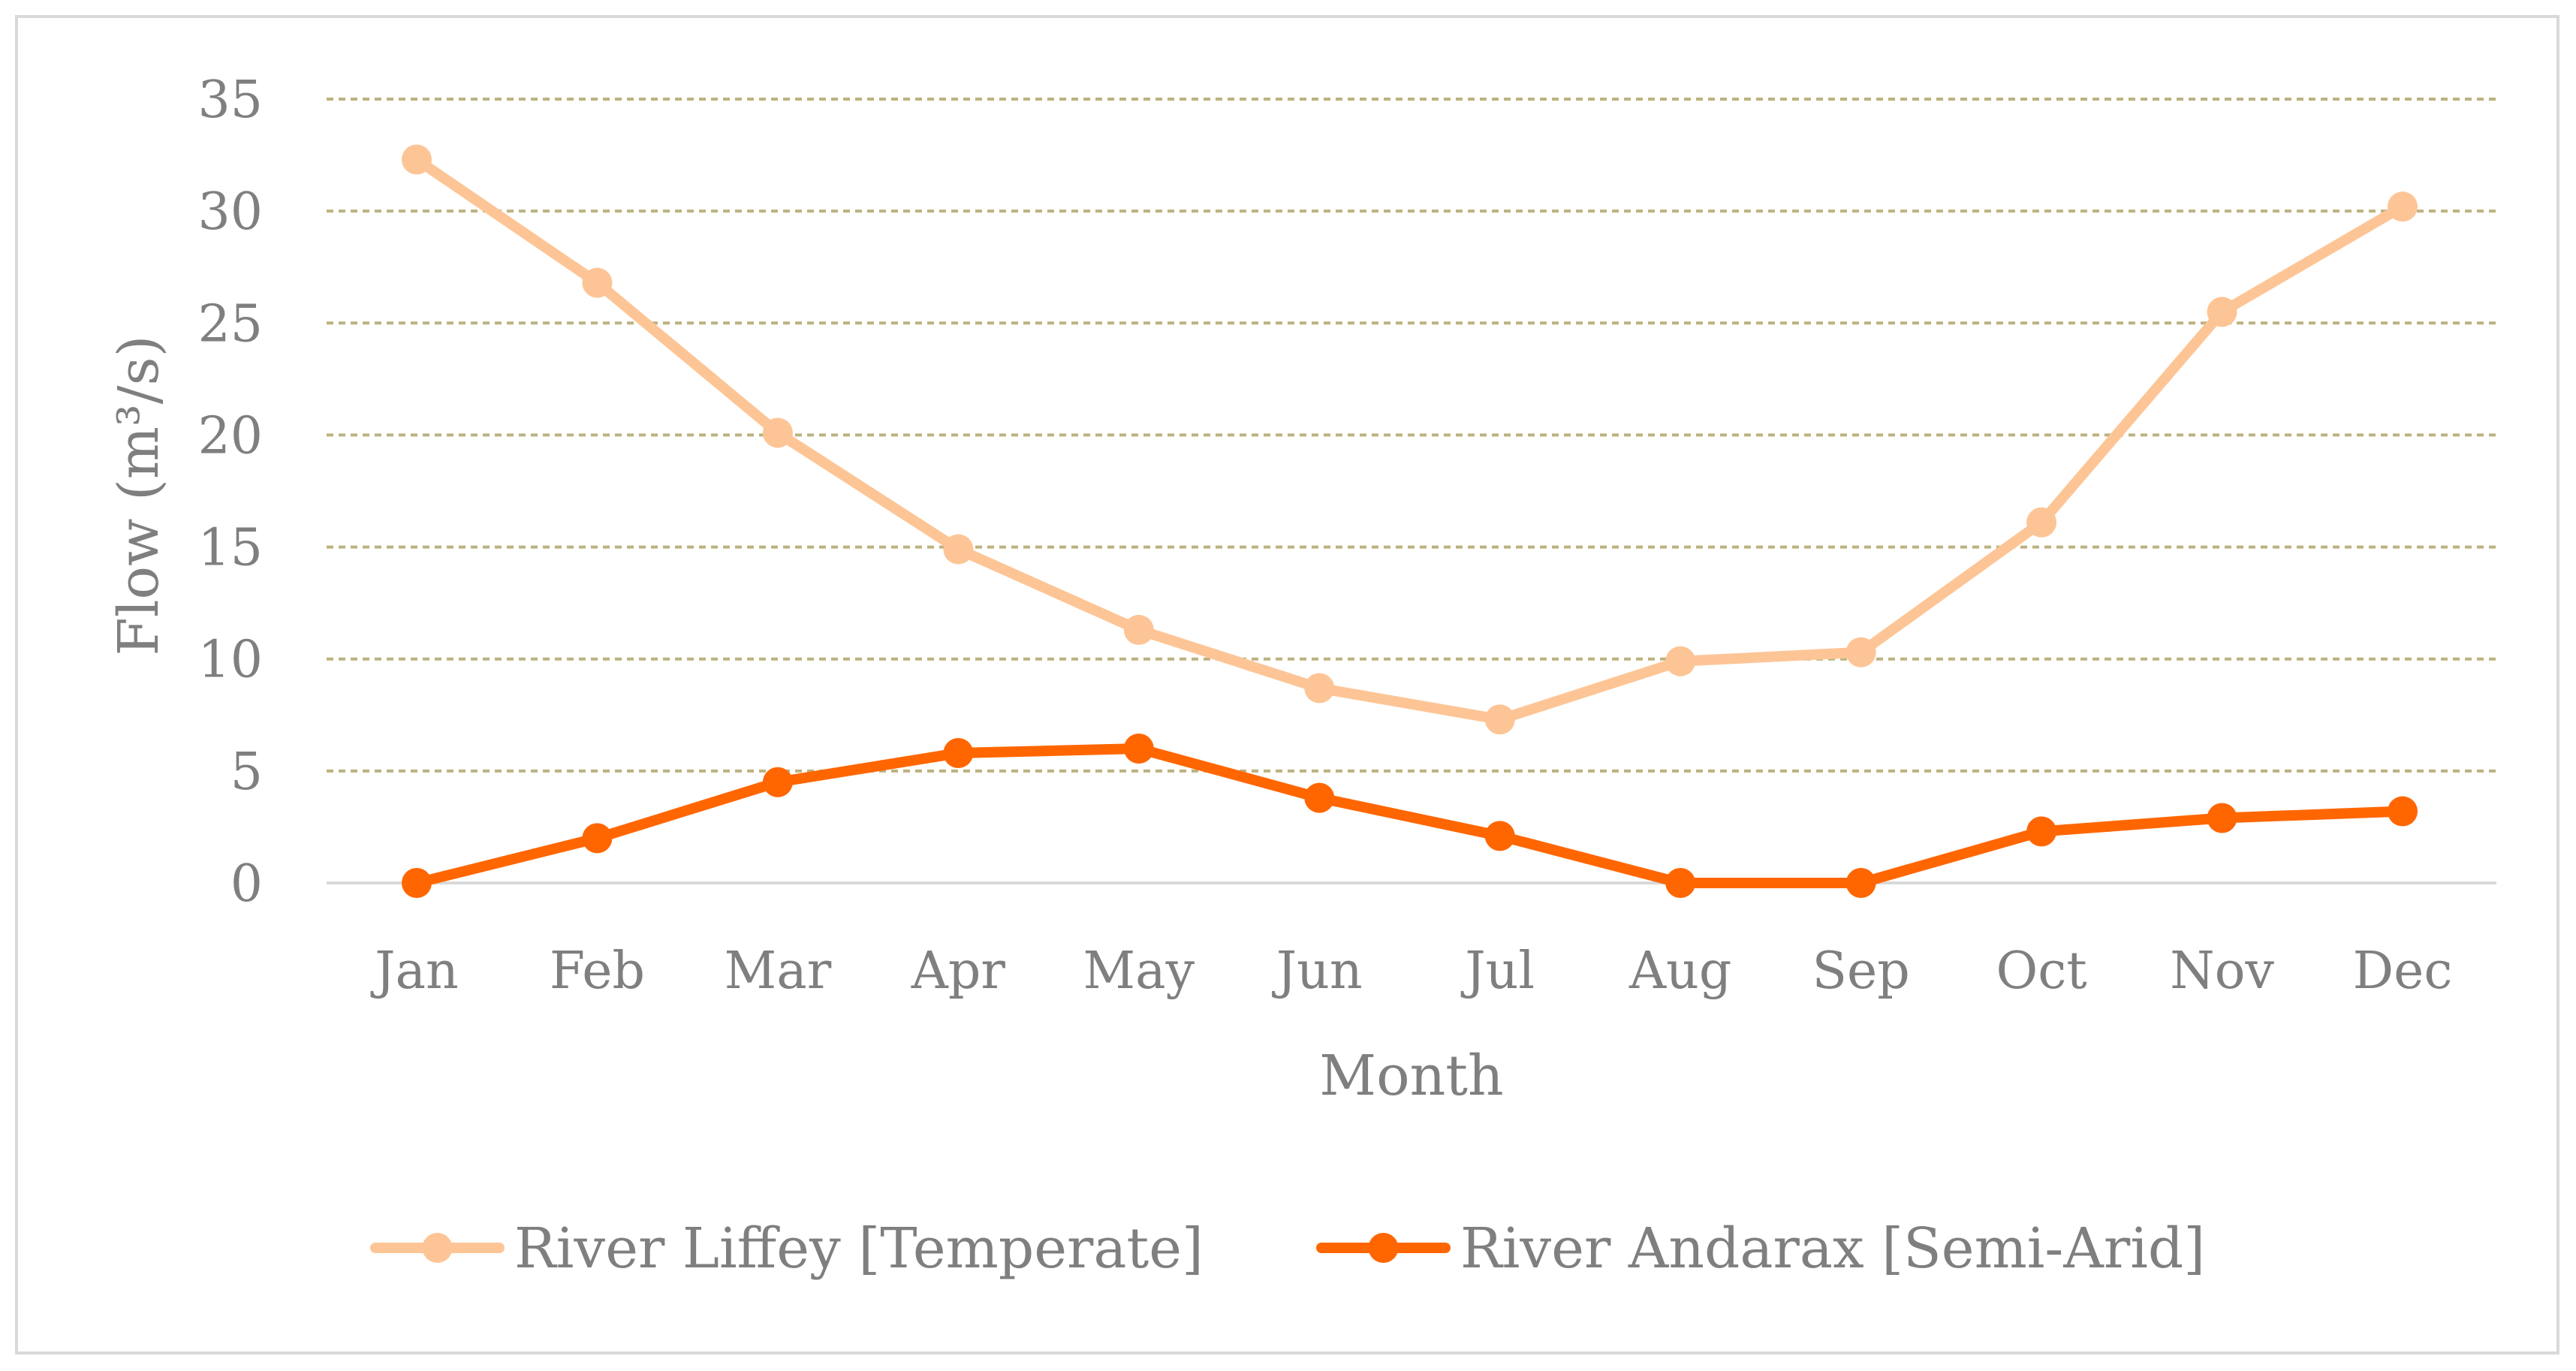  I want to click on legend-label: River Liffey [Temperate], so click(859, 1248).